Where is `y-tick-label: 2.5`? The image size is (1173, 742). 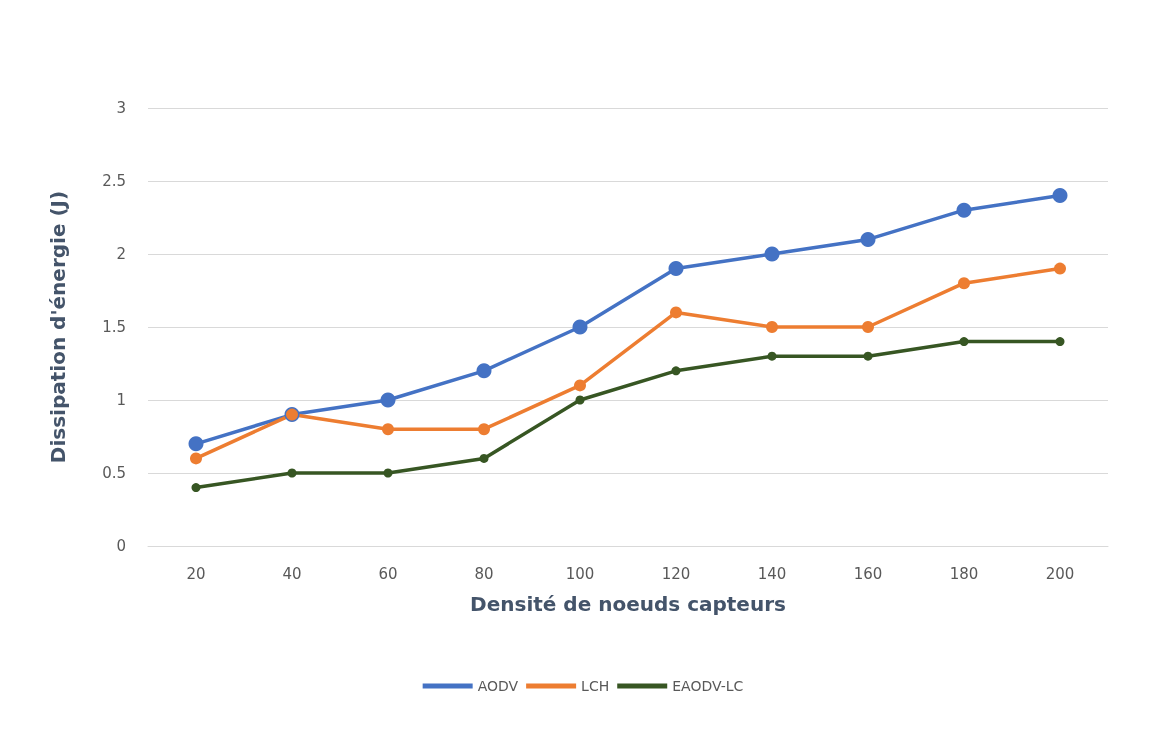 y-tick-label: 2.5 is located at coordinates (114, 181).